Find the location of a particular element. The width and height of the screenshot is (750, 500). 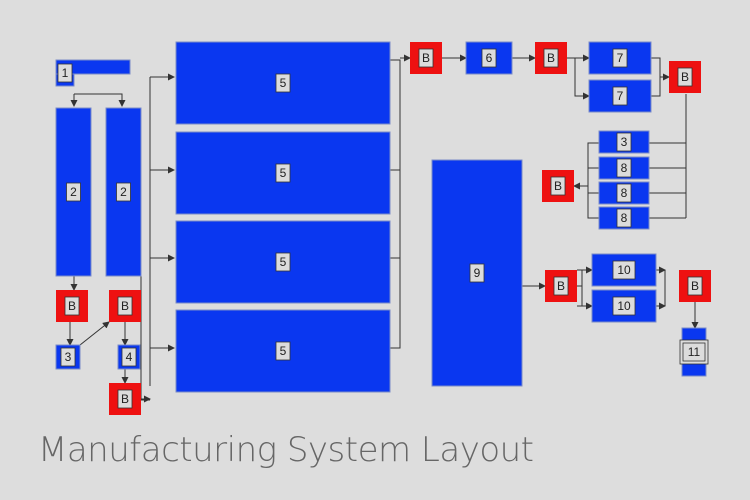

node-label: 9 is located at coordinates (477, 273).